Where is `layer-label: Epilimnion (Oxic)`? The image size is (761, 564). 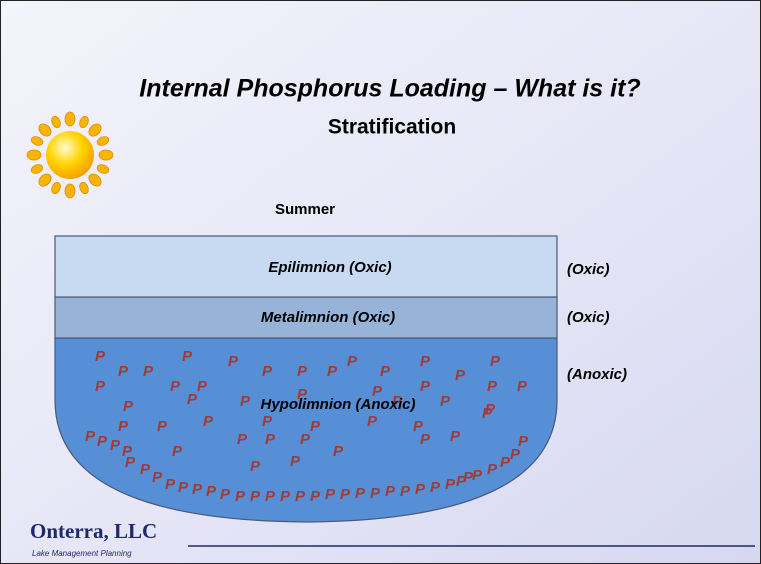
layer-label: Epilimnion (Oxic) is located at coordinates (329, 267).